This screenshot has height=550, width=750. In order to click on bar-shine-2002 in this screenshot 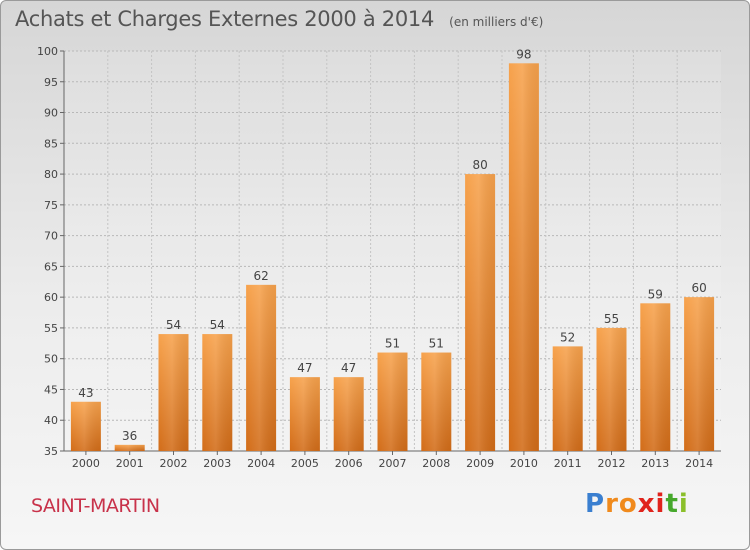, I will do `click(173, 392)`.